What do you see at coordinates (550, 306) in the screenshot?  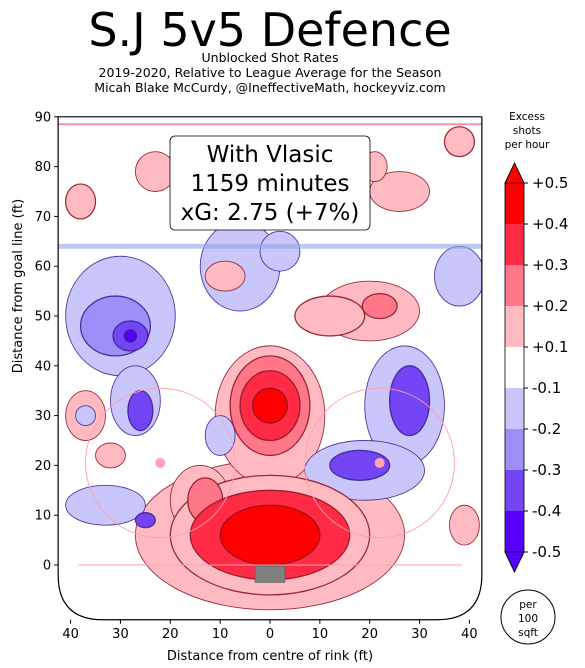 I see `colorbar-label-3: +0.2` at bounding box center [550, 306].